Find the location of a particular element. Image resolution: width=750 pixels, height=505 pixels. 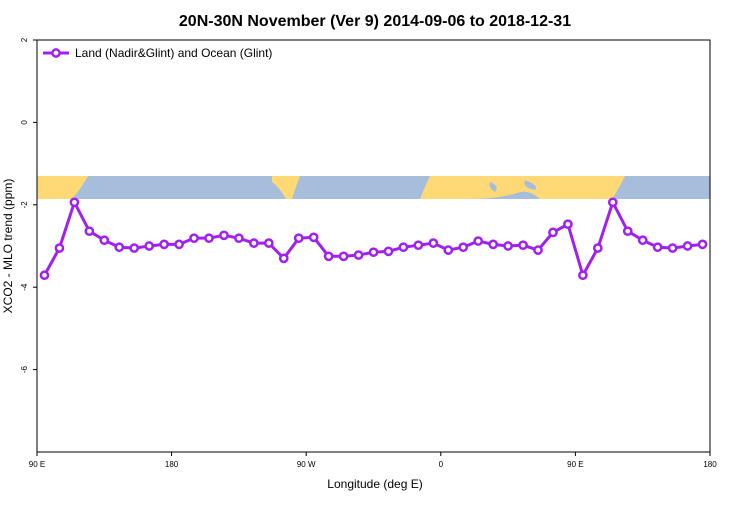

map-strip is located at coordinates (373, 187).